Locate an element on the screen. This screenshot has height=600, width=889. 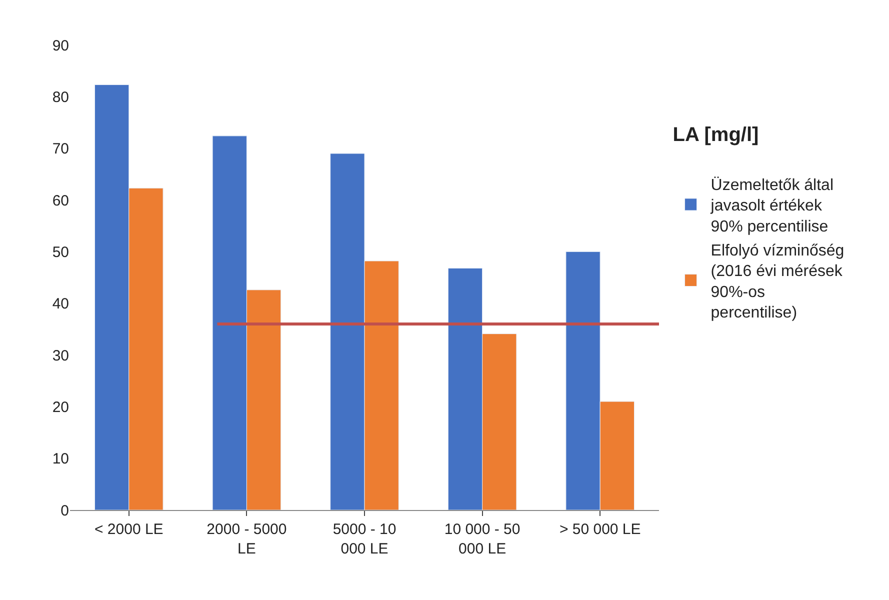
y-tick-label: 30 is located at coordinates (60, 355).